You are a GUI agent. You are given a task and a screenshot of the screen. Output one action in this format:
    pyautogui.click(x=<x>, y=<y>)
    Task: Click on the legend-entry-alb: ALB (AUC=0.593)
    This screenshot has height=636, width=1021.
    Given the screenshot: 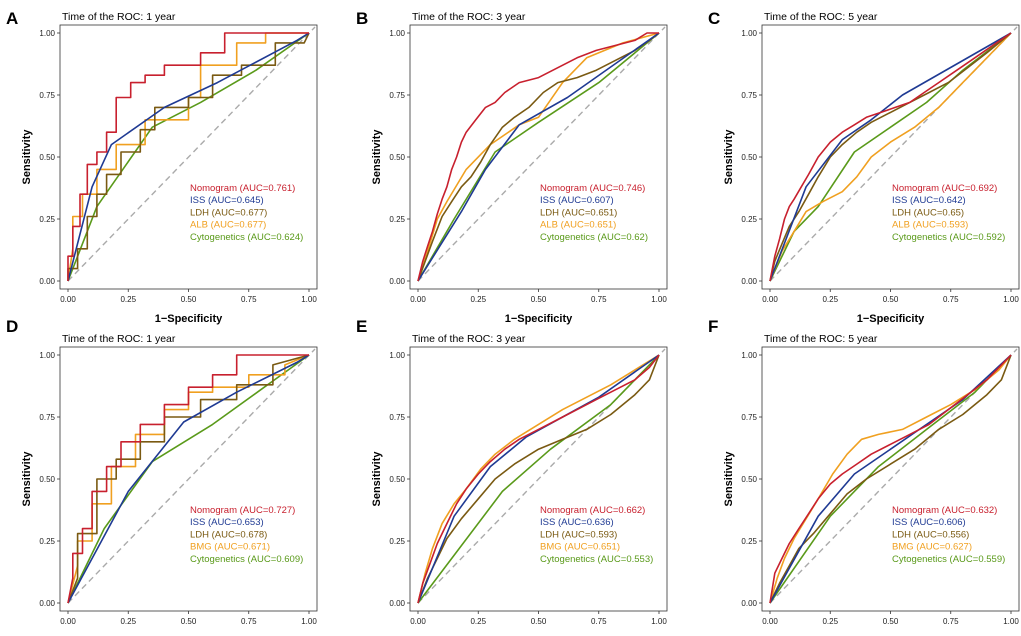 What is the action you would take?
    pyautogui.click(x=930, y=225)
    